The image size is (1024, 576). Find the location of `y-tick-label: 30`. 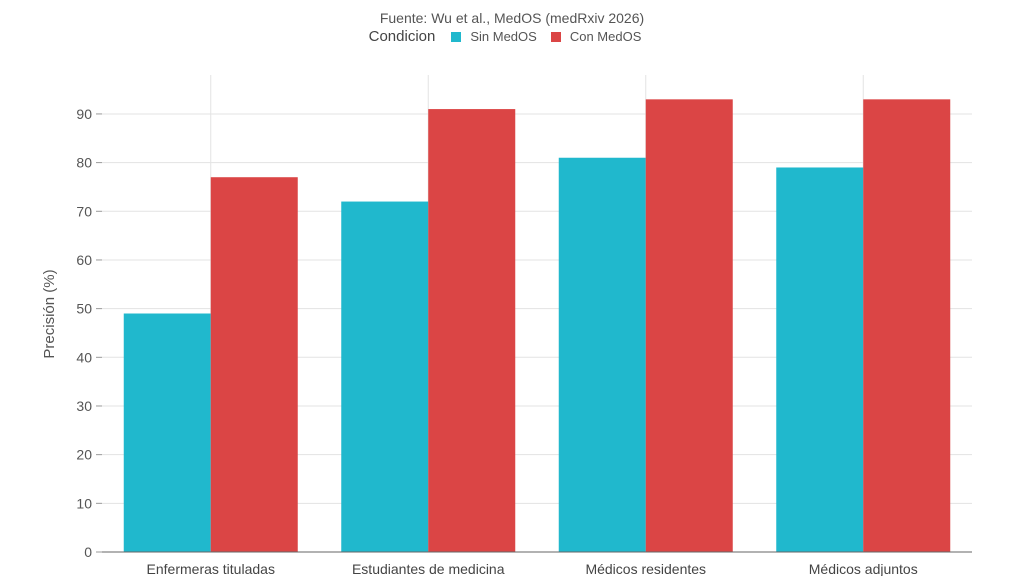

y-tick-label: 30 is located at coordinates (84, 406).